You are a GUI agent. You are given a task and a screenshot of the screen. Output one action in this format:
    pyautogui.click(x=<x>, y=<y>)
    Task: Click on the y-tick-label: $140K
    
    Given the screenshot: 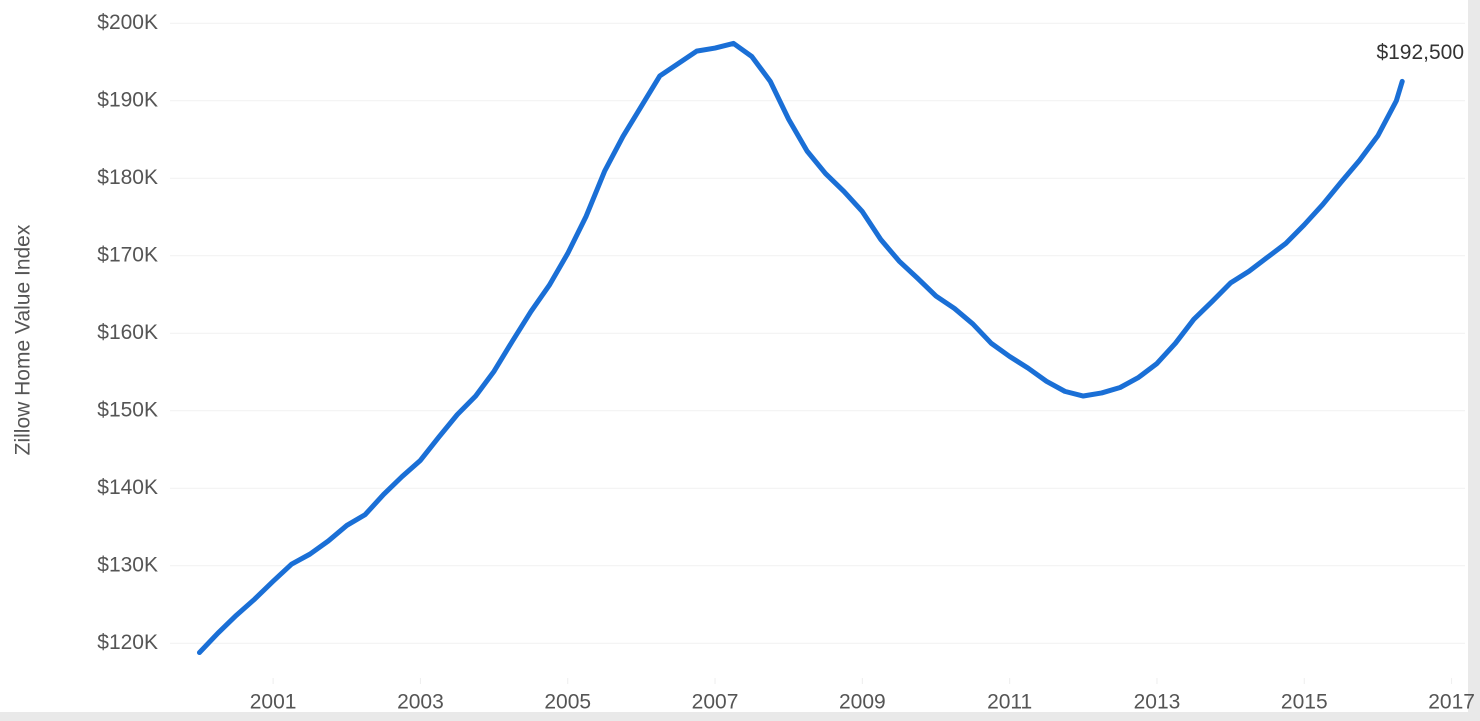 What is the action you would take?
    pyautogui.click(x=127, y=487)
    